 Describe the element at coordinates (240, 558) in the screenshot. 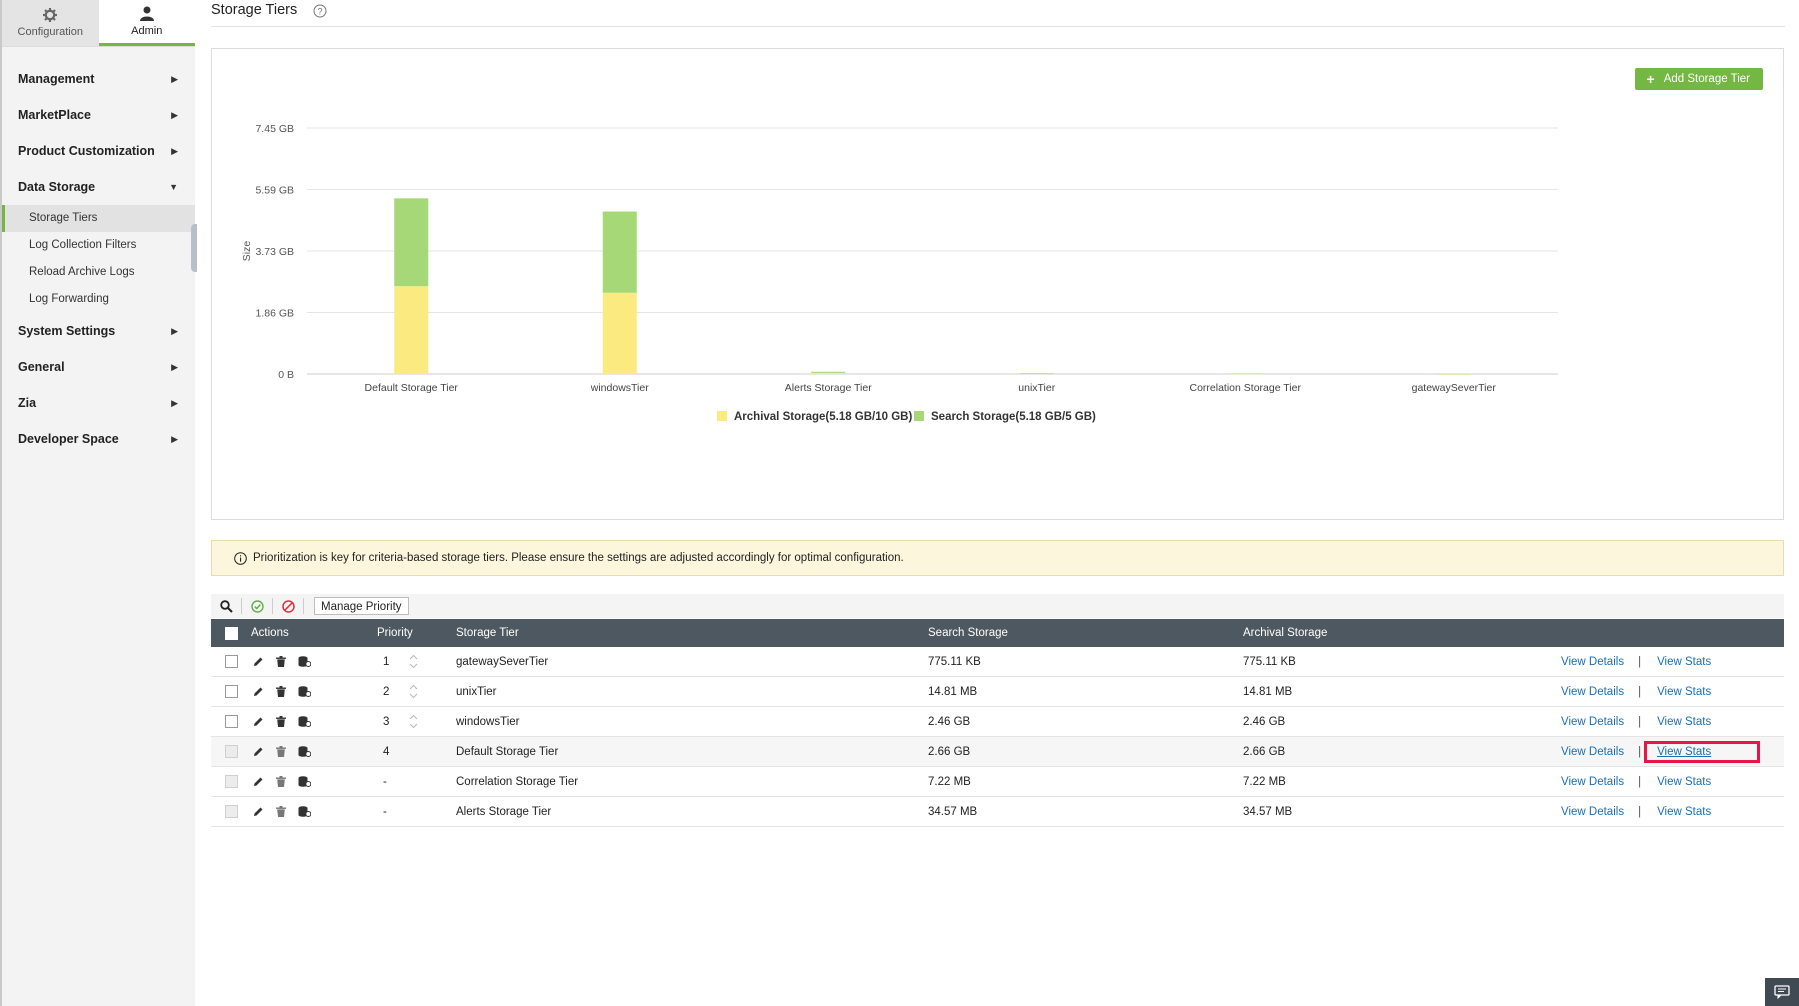

I see `info-icon` at that location.